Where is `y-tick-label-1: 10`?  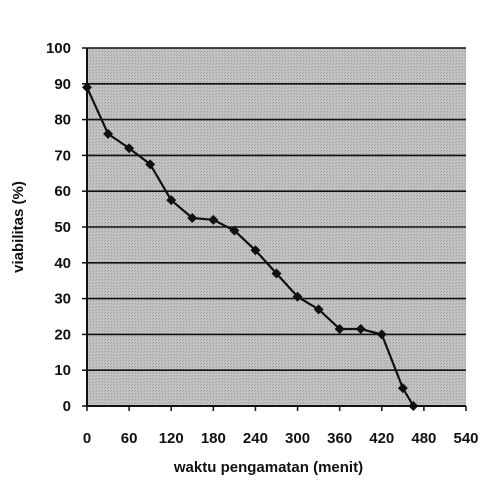 y-tick-label-1: 10 is located at coordinates (62, 370).